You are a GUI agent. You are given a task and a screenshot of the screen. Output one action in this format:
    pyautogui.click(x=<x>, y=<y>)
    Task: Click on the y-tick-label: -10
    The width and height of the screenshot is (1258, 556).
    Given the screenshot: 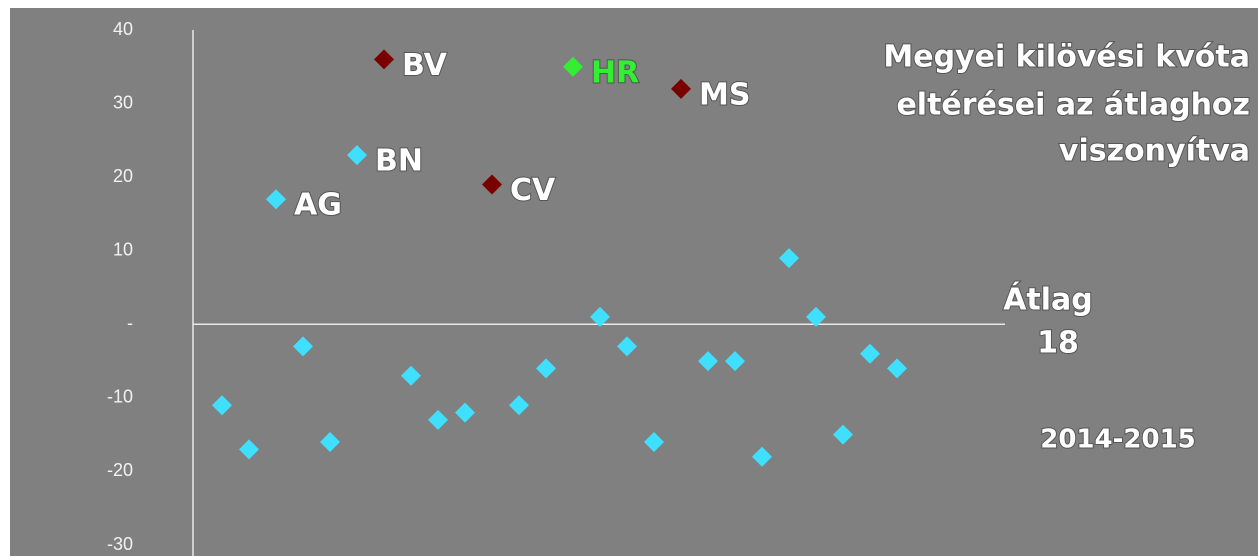 What is the action you would take?
    pyautogui.click(x=120, y=397)
    